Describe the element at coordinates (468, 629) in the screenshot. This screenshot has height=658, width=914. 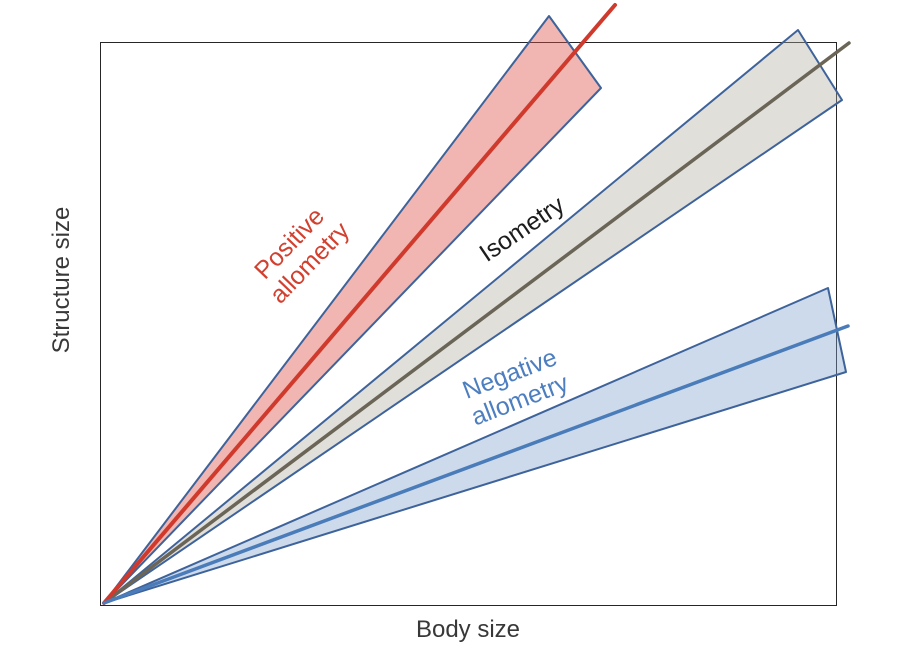
I see `x-axis-label: Body size` at that location.